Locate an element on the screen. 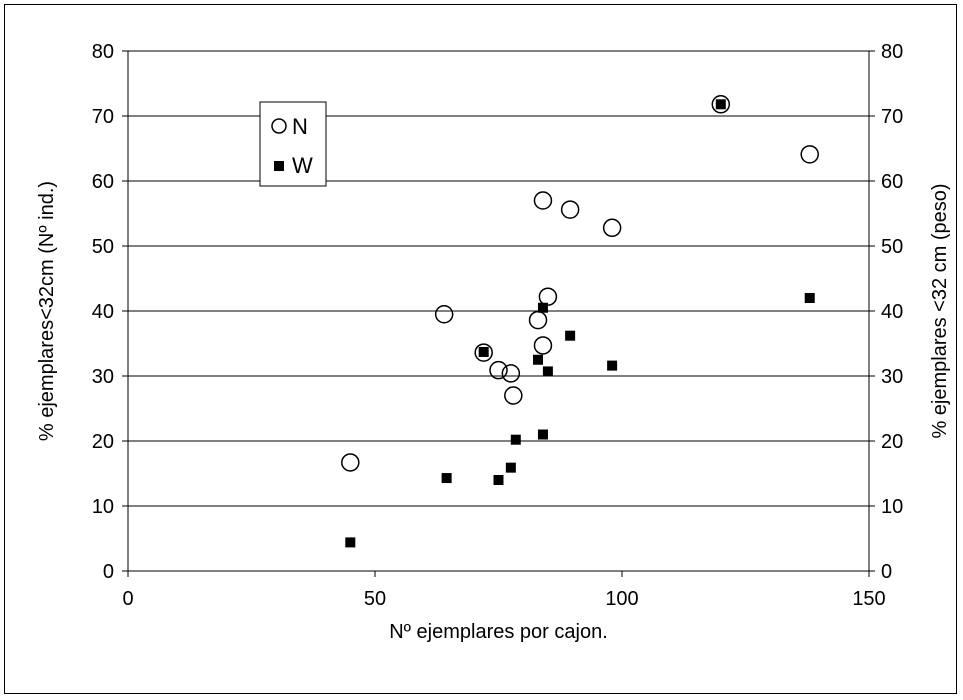 This screenshot has width=963, height=700. y-tick-label: 30 is located at coordinates (103, 377).